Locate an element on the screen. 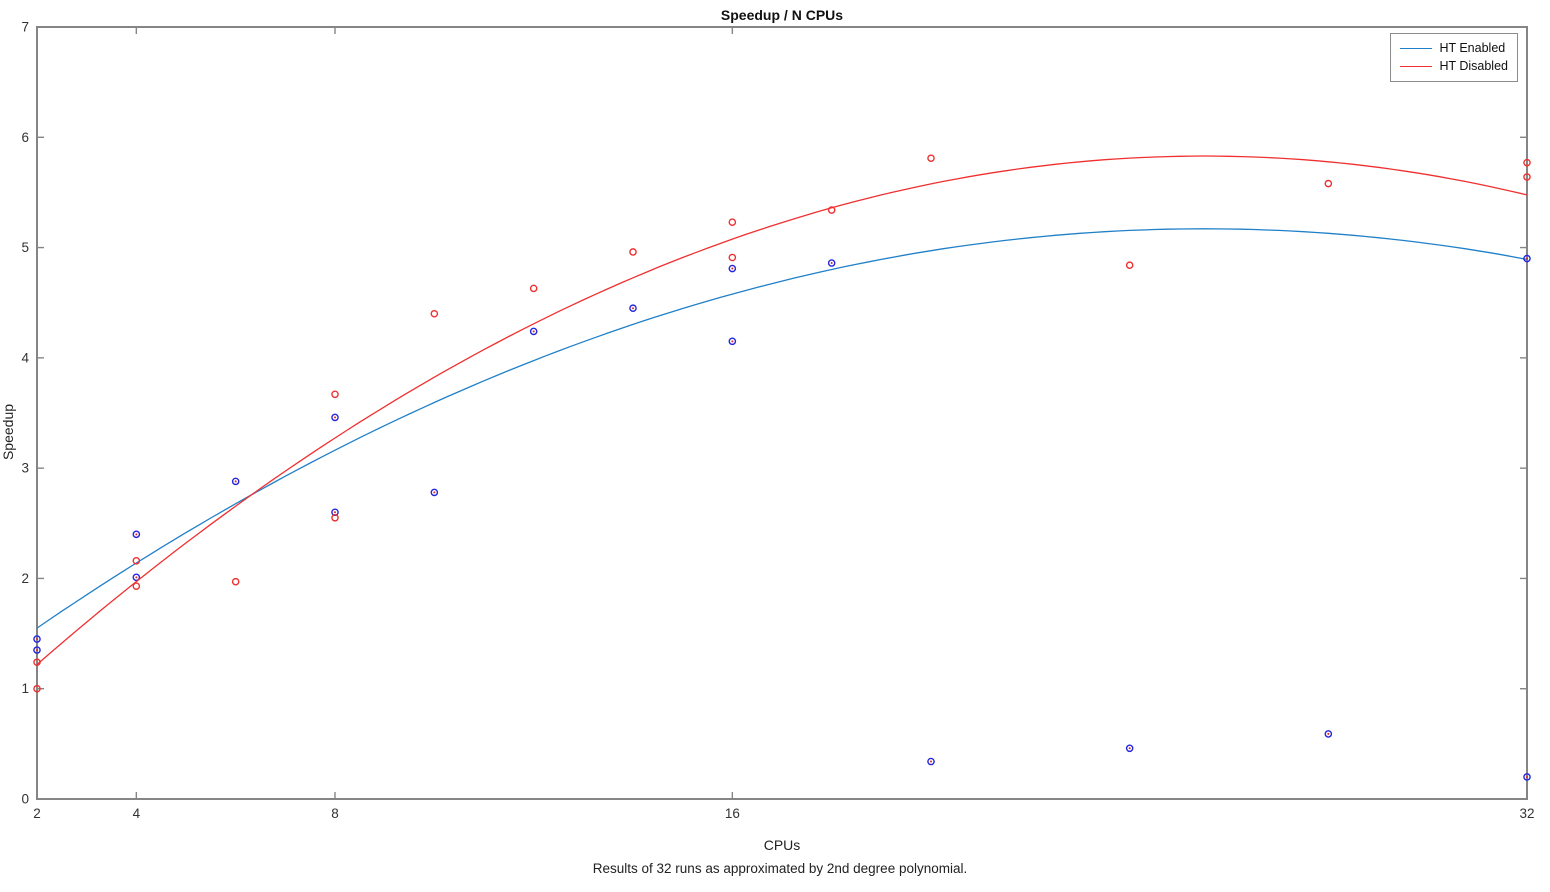  y-tick-label: 2 is located at coordinates (25, 578).